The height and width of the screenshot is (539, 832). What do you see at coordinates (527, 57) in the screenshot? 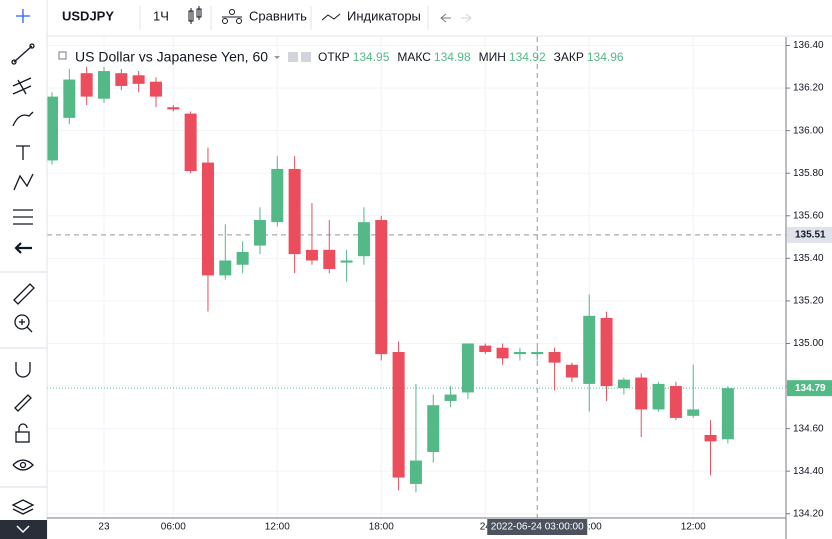
I see `legend-value: 134.92` at bounding box center [527, 57].